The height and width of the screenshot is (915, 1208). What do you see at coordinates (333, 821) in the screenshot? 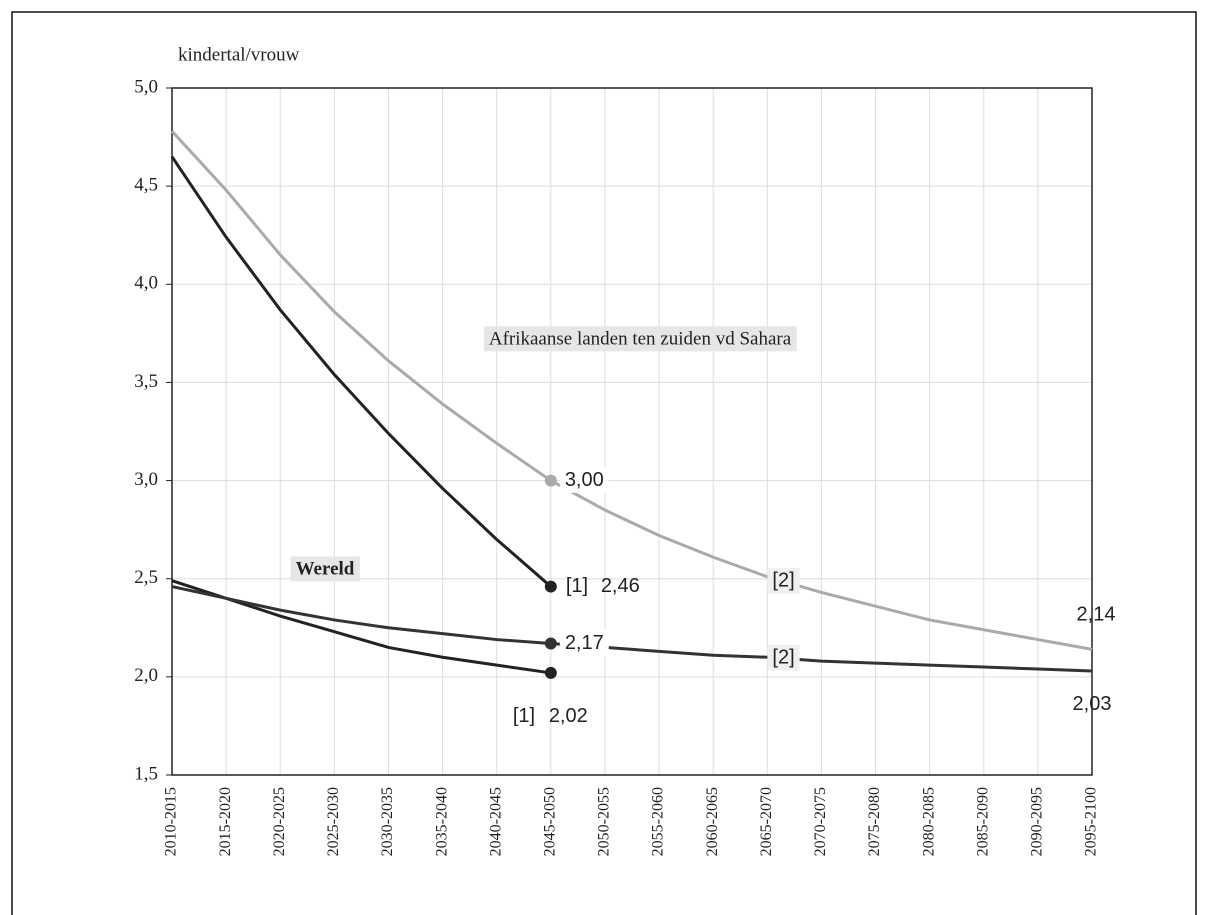
I see `x-tick-label: 2025-2030` at bounding box center [333, 821].